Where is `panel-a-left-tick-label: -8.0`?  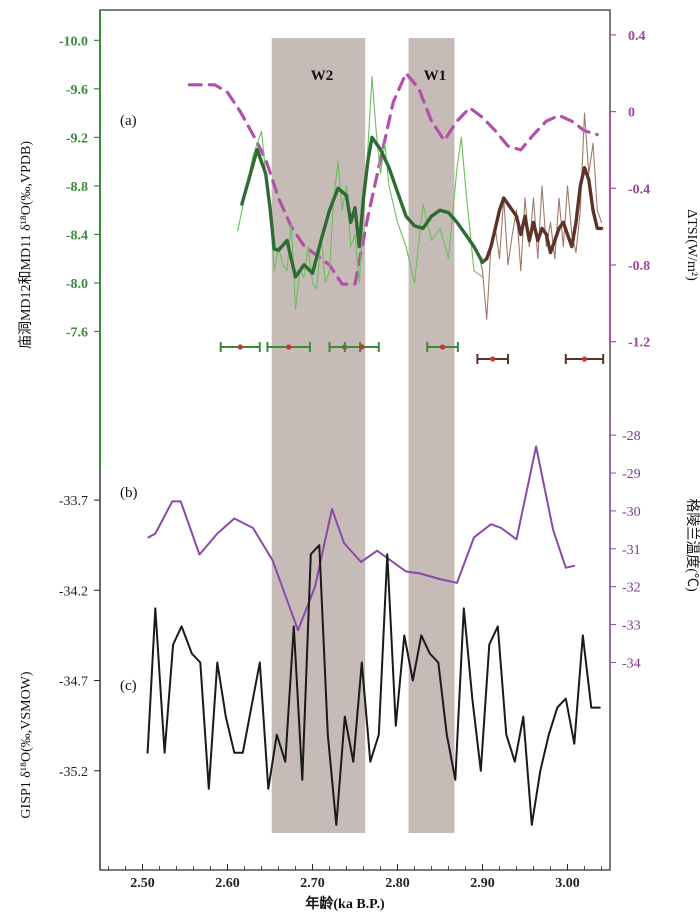
panel-a-left-tick-label: -8.0 is located at coordinates (77, 284).